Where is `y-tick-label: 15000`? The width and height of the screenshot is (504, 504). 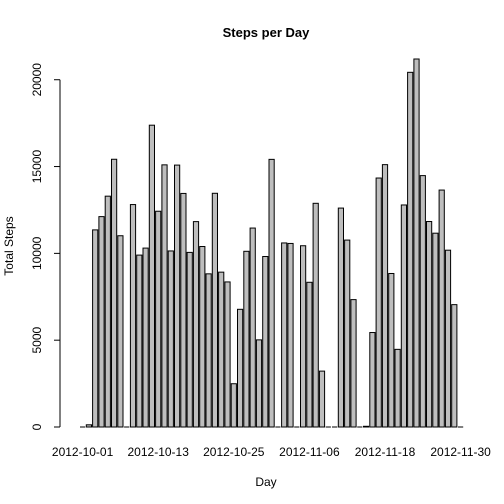
y-tick-label: 15000 is located at coordinates (37, 167).